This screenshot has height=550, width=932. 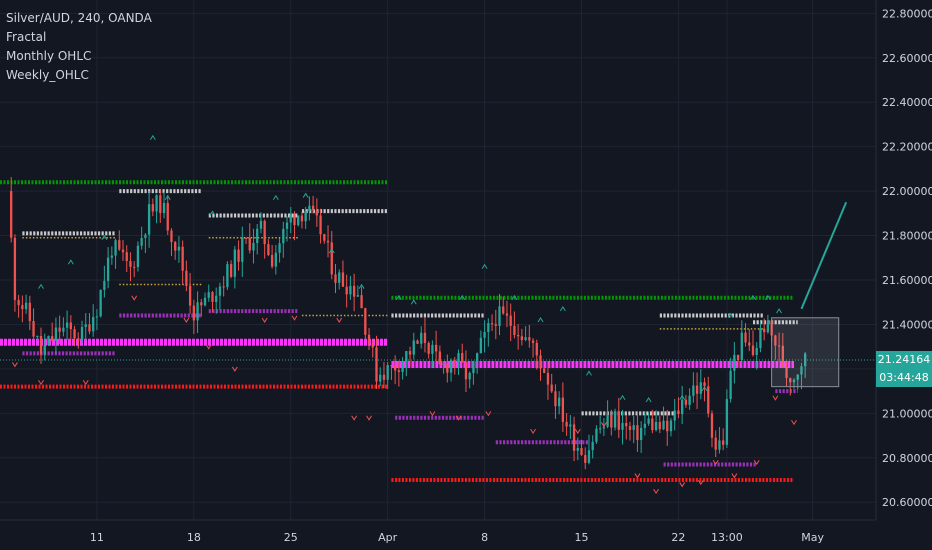 What do you see at coordinates (79, 18) in the screenshot?
I see `legend-symbol: Silver/AUD, 240, OANDA` at bounding box center [79, 18].